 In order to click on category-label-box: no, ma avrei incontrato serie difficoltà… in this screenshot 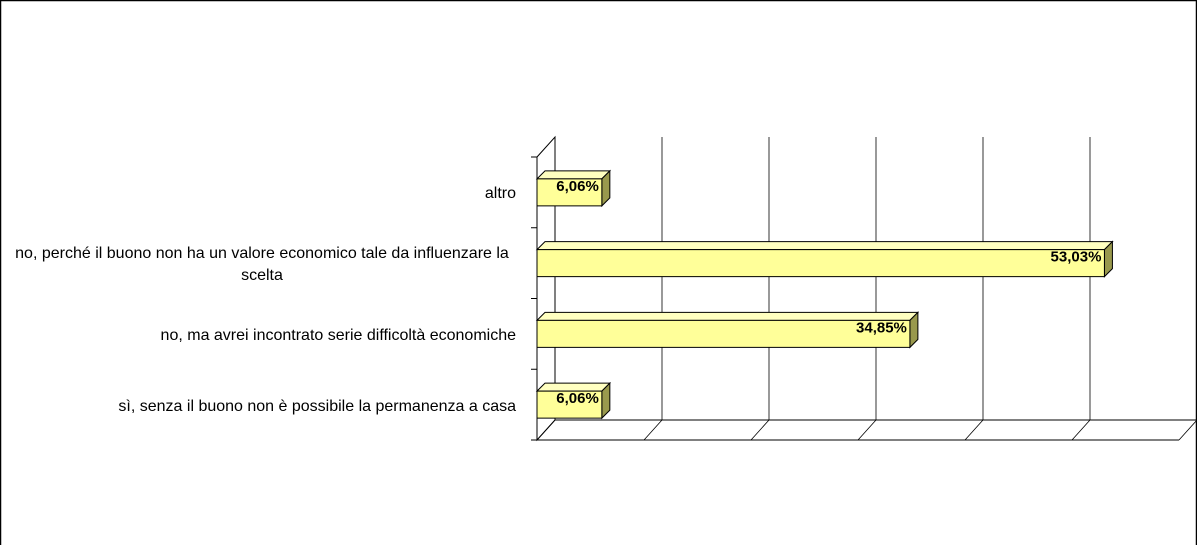, I will do `click(262, 336)`.